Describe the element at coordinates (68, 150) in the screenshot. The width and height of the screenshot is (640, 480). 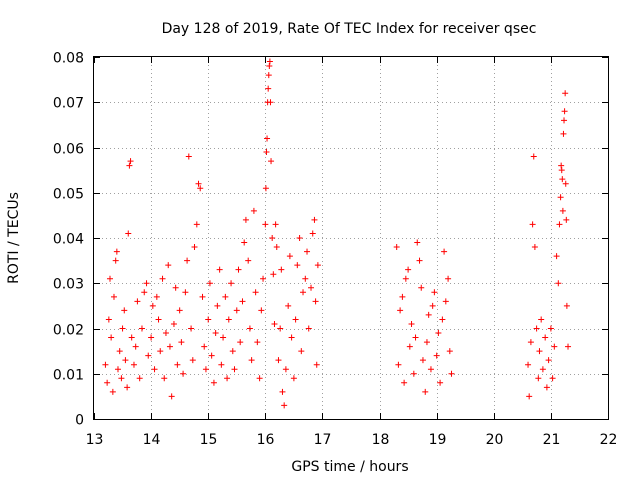
I see `y-tick-label: 0.06` at that location.